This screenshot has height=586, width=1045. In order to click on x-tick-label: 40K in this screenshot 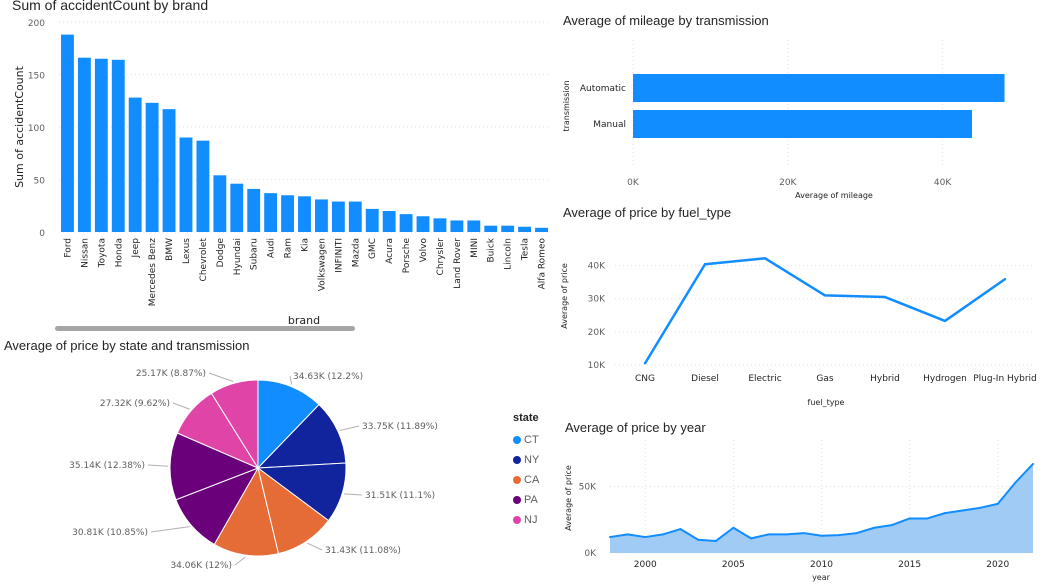, I will do `click(943, 183)`.